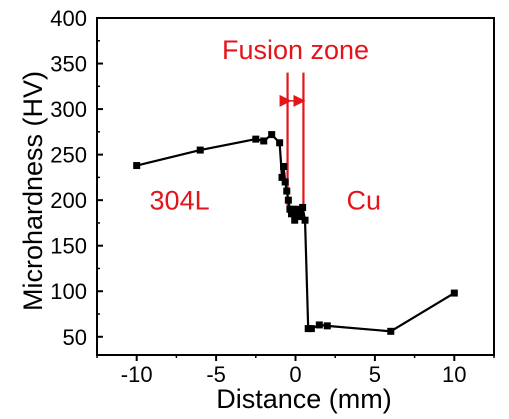 The width and height of the screenshot is (509, 419). What do you see at coordinates (295, 50) in the screenshot?
I see `fusion-zone-label: Fusion zone` at bounding box center [295, 50].